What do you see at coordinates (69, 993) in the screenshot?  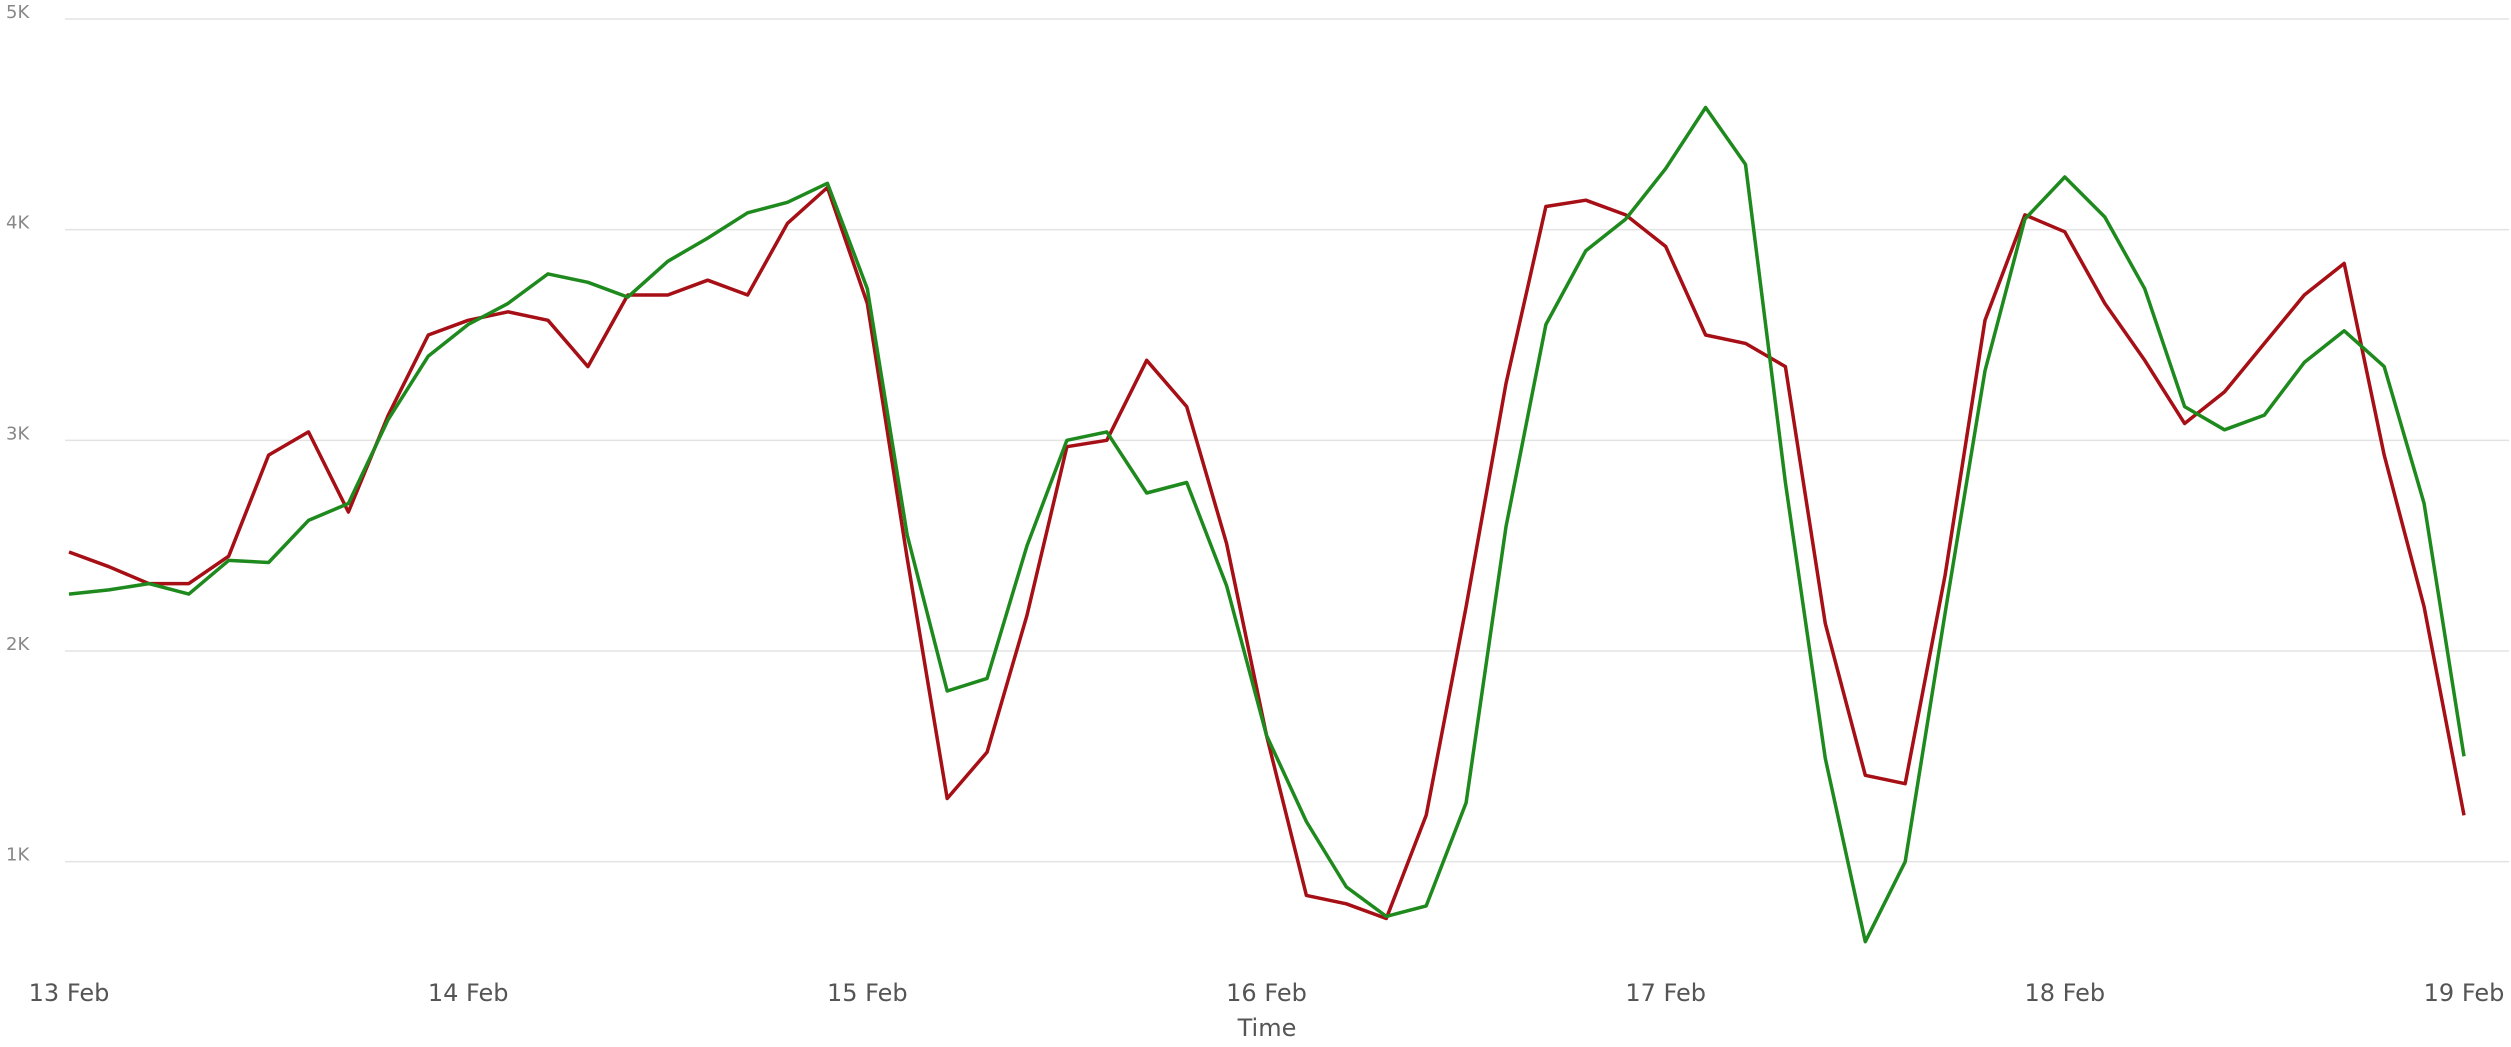 I see `x-tick-label: 13 Feb` at bounding box center [69, 993].